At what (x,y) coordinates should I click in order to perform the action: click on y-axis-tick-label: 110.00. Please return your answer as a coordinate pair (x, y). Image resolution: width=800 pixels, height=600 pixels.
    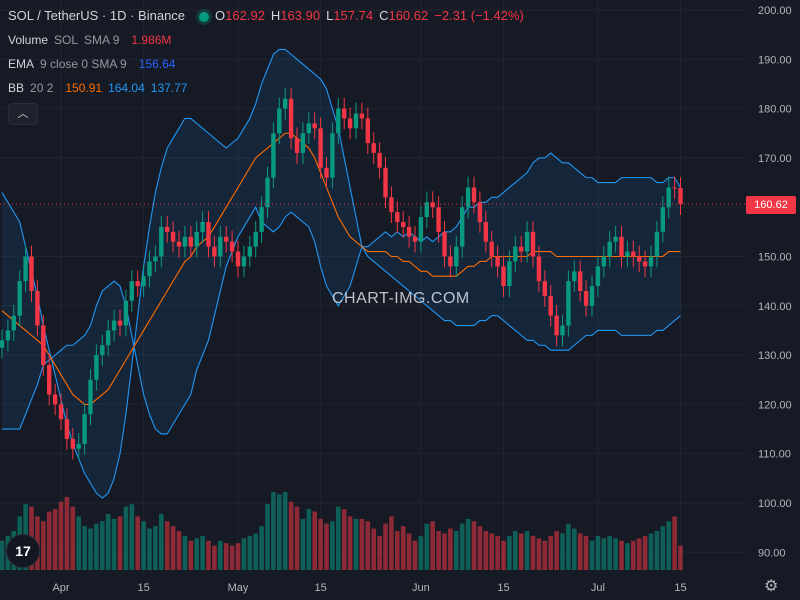
    Looking at the image, I should click on (774, 455).